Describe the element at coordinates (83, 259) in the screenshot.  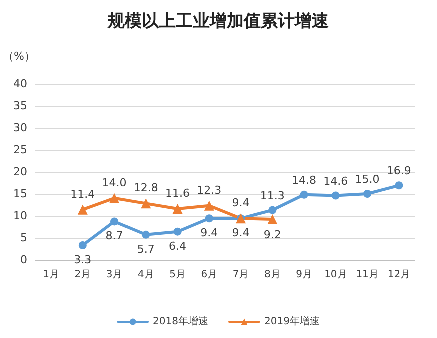
I see `data-label: 3.3` at that location.